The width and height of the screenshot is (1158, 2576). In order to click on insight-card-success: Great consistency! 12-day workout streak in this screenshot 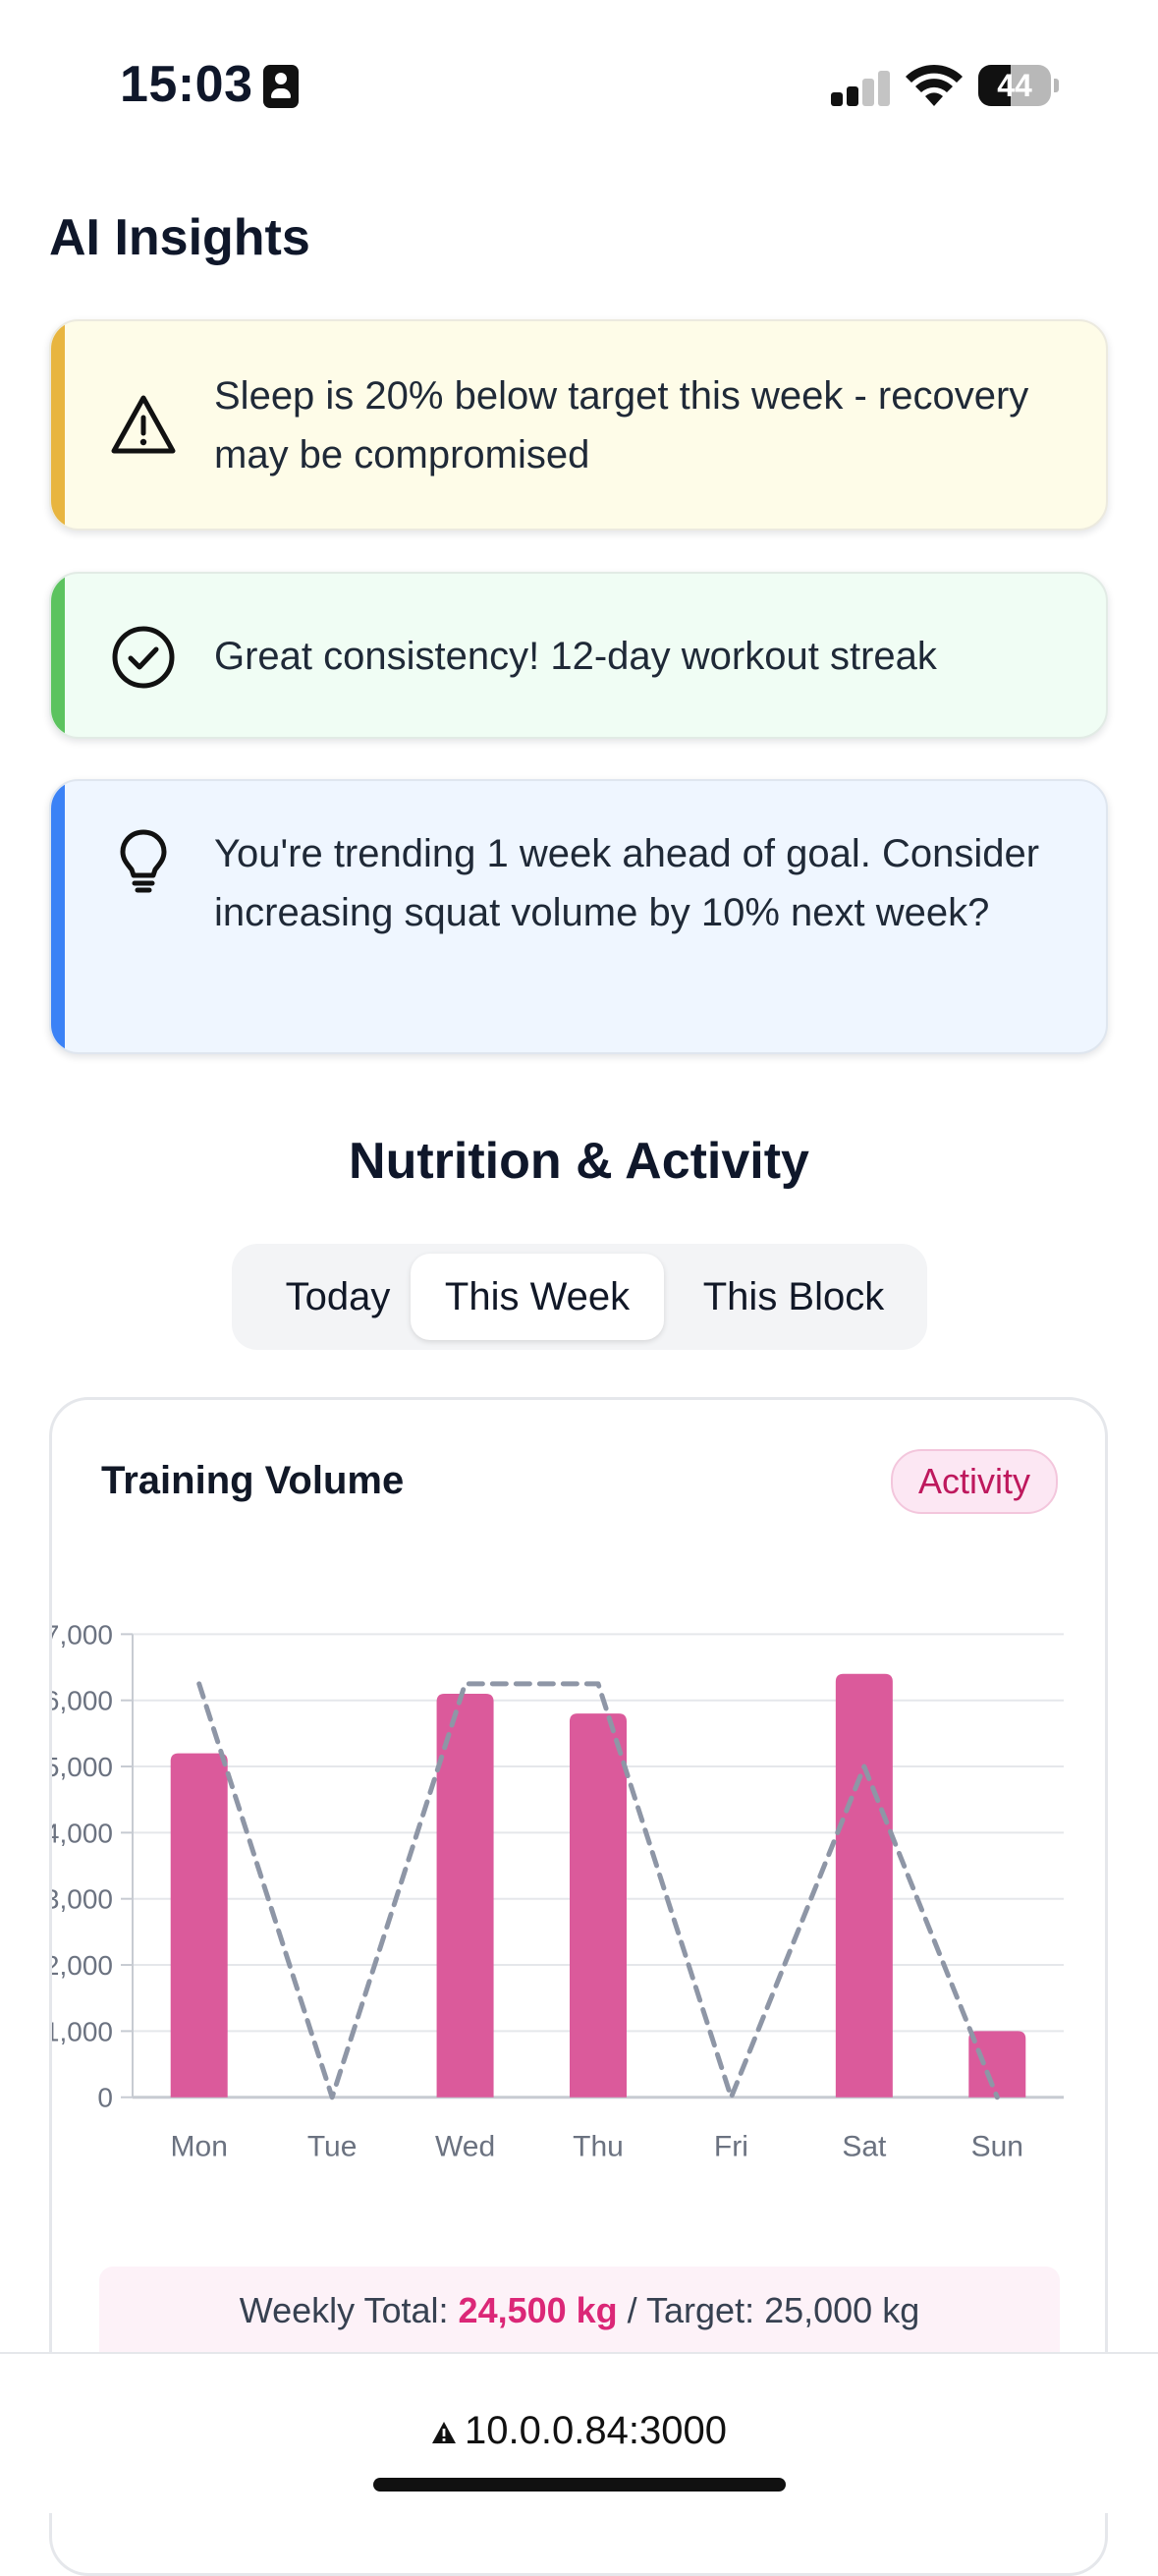, I will do `click(579, 655)`.